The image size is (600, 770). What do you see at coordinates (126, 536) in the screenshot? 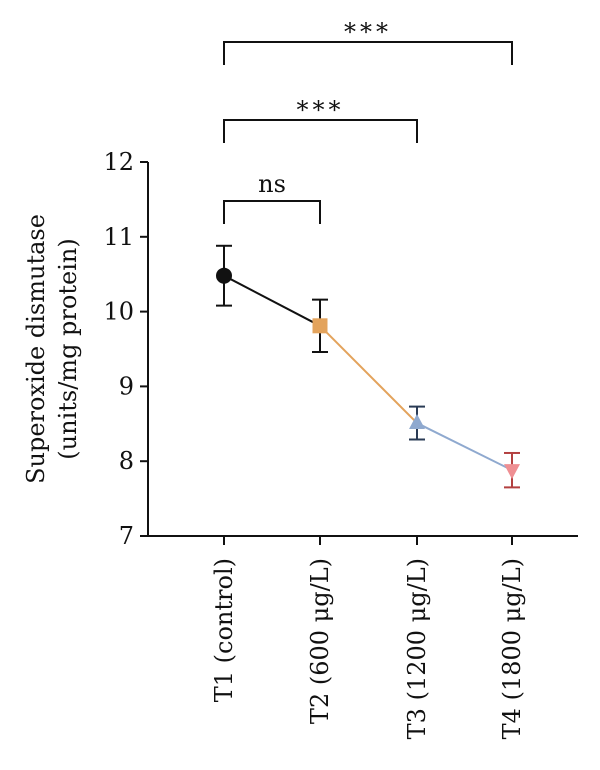
I see `y-tick-label: 7` at bounding box center [126, 536].